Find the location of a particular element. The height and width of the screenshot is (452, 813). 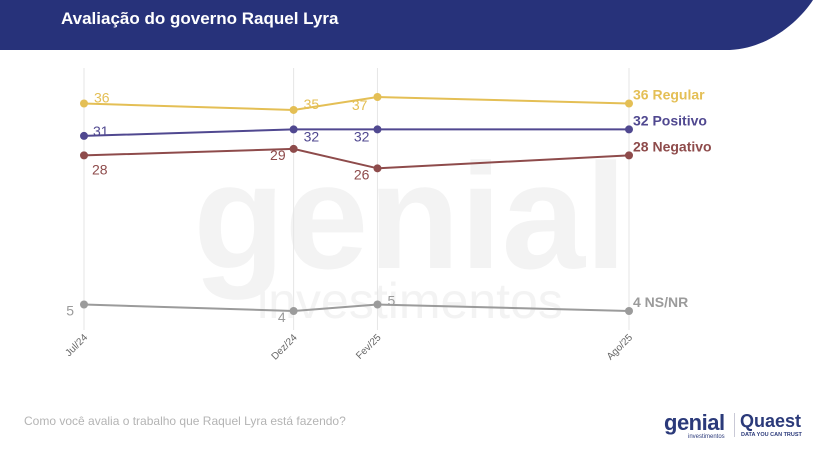

data-label: 37 is located at coordinates (360, 105).